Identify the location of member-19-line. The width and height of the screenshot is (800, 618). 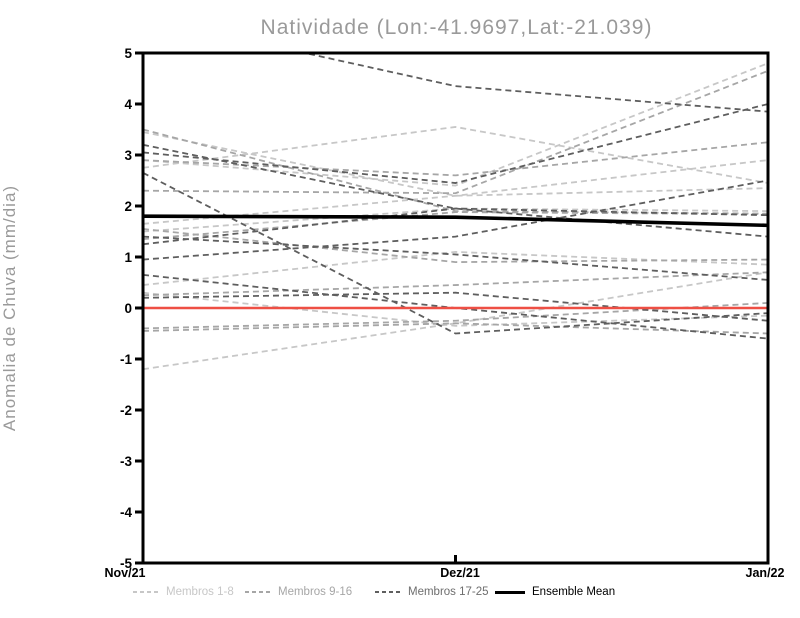
(455, 143).